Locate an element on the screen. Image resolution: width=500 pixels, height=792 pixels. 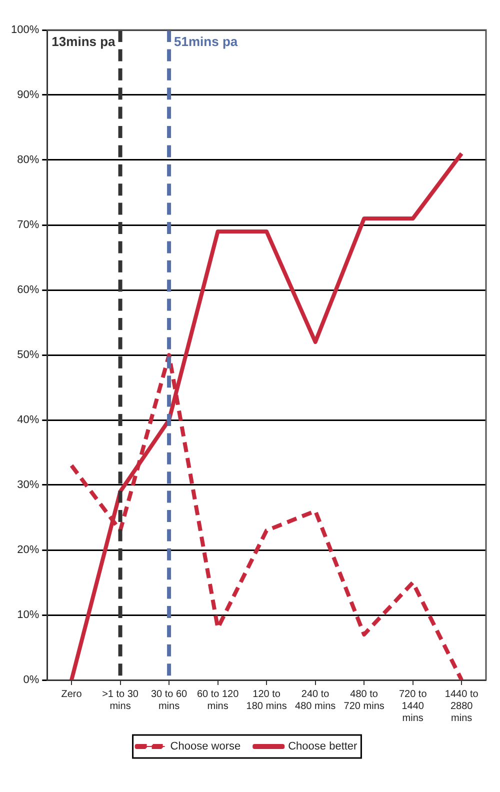
x-tick-label: 720 to 1440 mins is located at coordinates (413, 706).